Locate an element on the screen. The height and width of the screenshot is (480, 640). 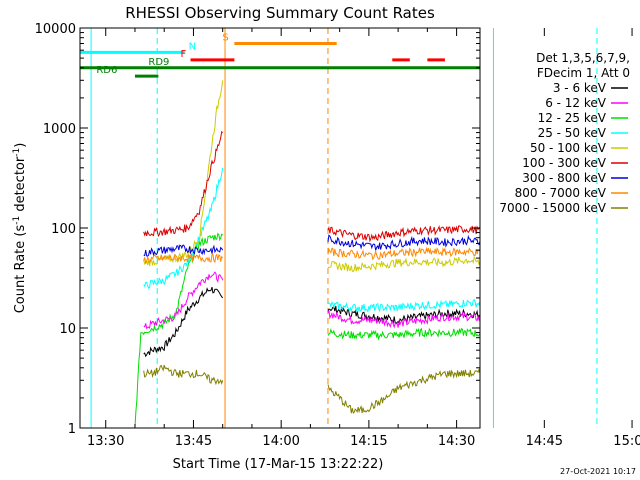
x-tick-label: 15:00 is located at coordinates (626, 441).